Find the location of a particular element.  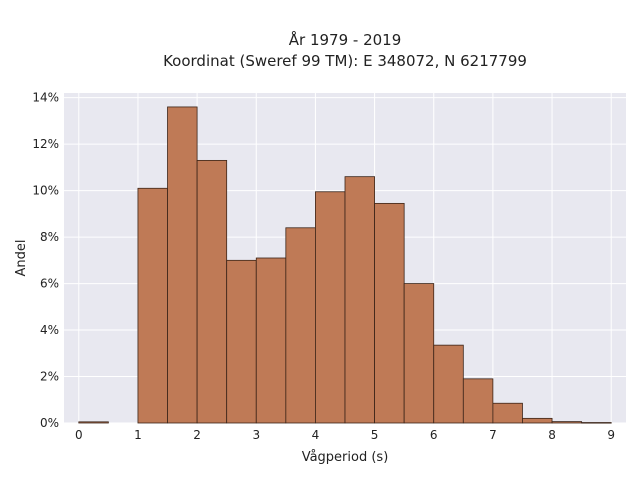

y-tick-label: 2% is located at coordinates (49, 377).